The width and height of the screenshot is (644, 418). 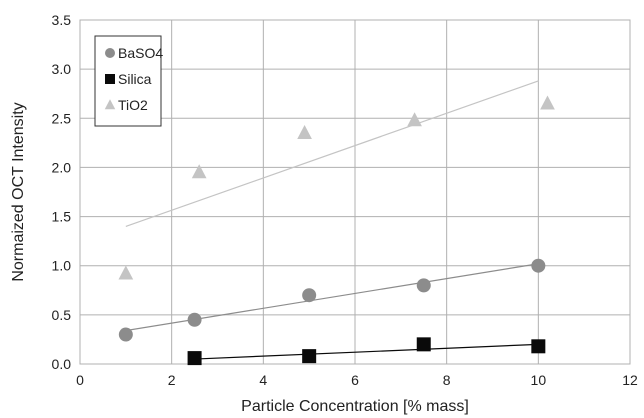 I want to click on x-tick-label: 8, so click(x=447, y=380).